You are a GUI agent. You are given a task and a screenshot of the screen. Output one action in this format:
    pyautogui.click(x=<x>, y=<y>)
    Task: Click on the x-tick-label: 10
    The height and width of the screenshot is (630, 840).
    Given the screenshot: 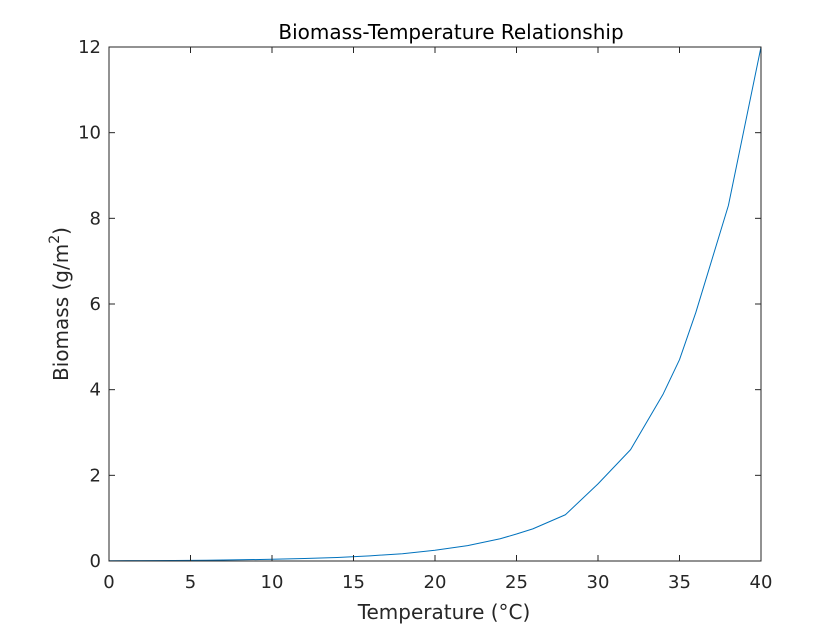 What is the action you would take?
    pyautogui.click(x=272, y=582)
    